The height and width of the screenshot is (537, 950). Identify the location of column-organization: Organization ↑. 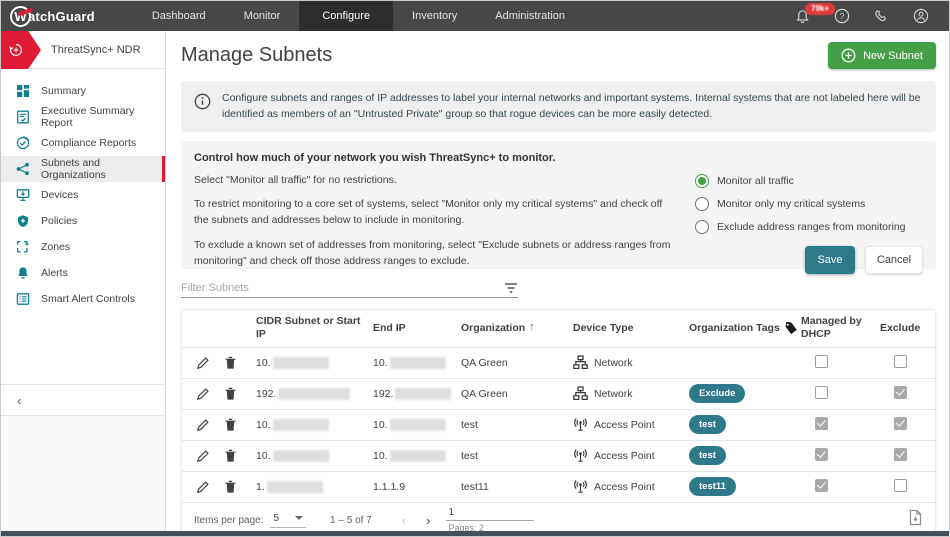
(498, 327).